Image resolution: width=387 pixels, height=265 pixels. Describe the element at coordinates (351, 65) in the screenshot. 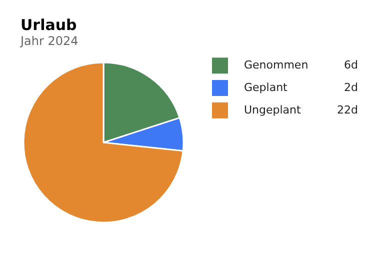

I see `data-label: 6d` at that location.